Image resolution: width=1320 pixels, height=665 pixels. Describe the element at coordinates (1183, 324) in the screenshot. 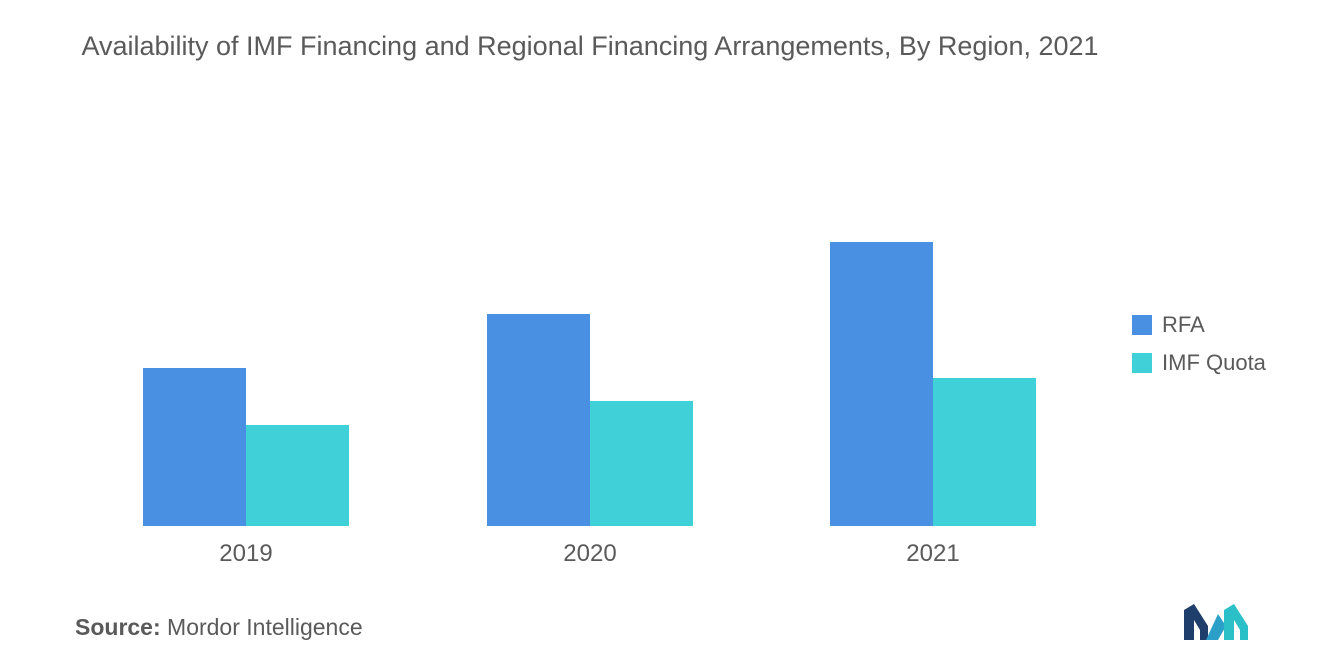

I see `legend-label-rfa: RFA` at that location.